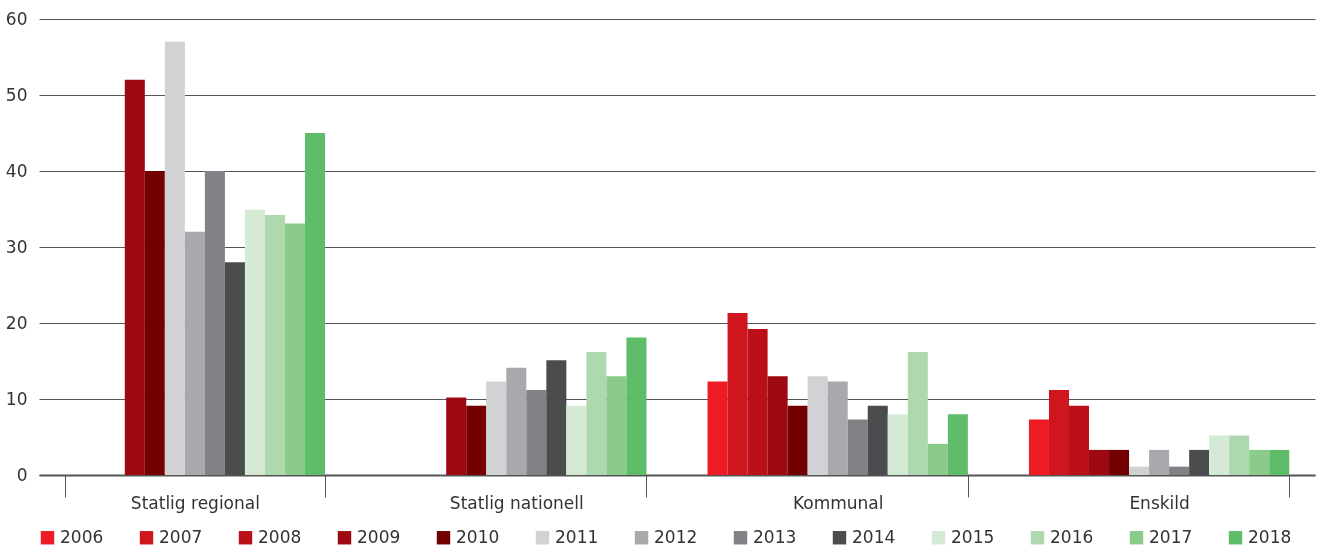 The height and width of the screenshot is (554, 1320). Describe the element at coordinates (838, 502) in the screenshot. I see `x-tick-label: Kommunal` at that location.